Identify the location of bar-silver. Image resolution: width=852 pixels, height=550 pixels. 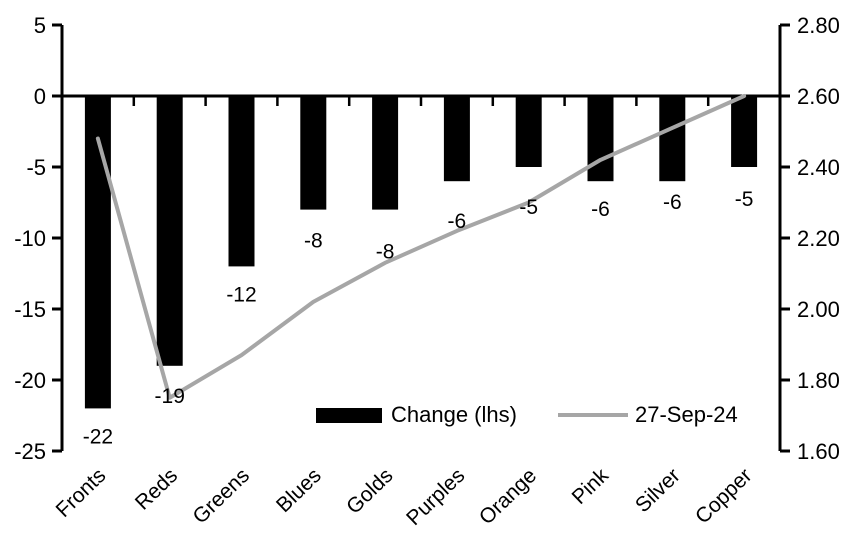
(672, 139).